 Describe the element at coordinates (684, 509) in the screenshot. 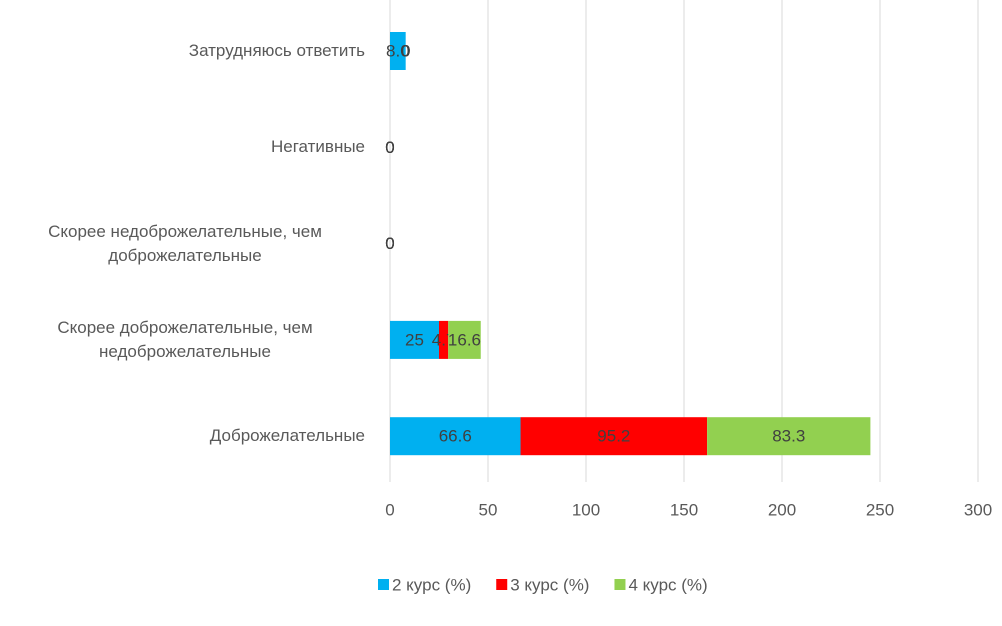

I see `x-tick-label: 150` at that location.